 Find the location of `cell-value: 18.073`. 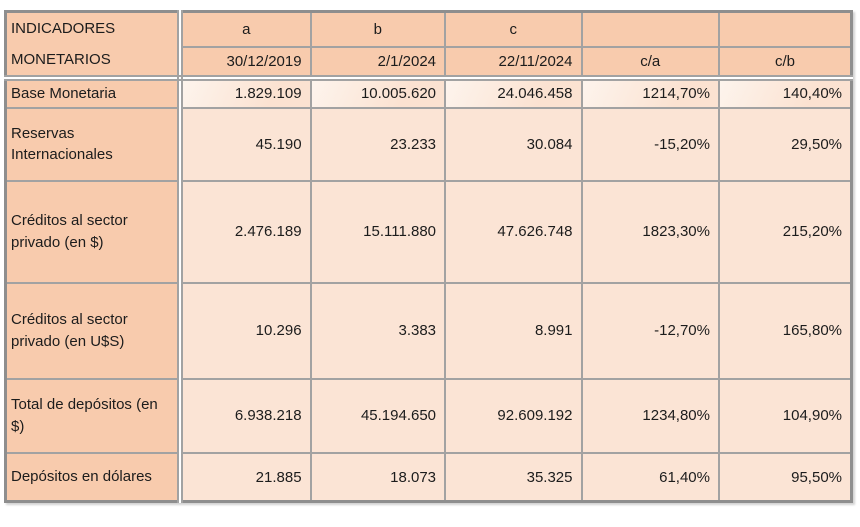

cell-value: 18.073 is located at coordinates (378, 477).